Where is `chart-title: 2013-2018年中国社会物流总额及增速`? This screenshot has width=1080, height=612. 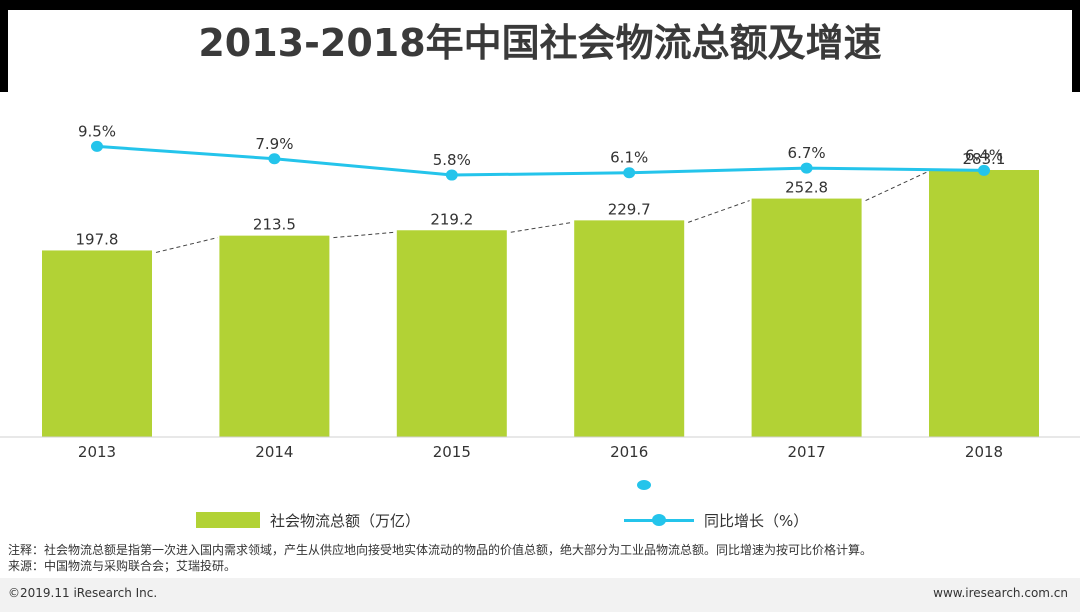 chart-title: 2013-2018年中国社会物流总额及增速 is located at coordinates (540, 43).